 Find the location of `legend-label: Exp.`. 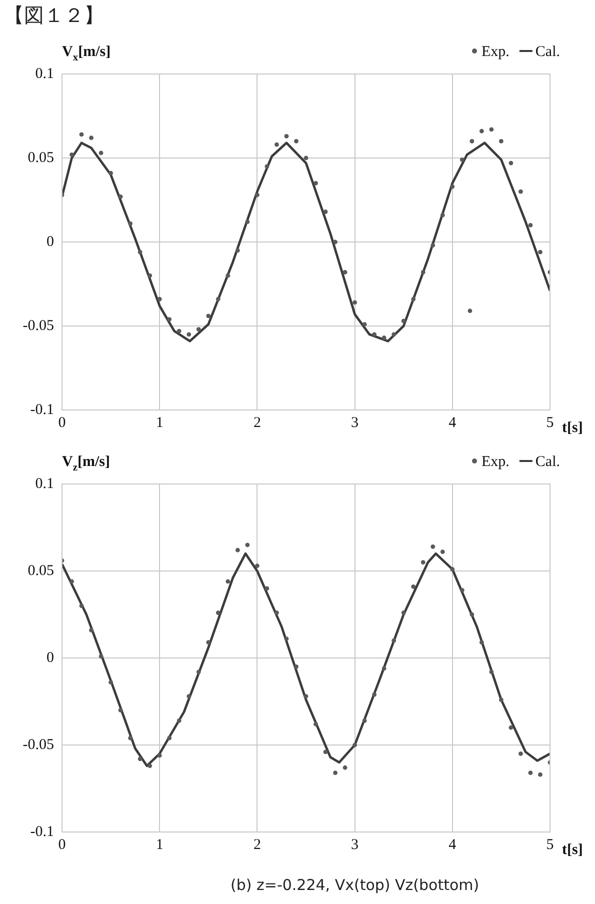

legend-label: Exp. is located at coordinates (496, 52).